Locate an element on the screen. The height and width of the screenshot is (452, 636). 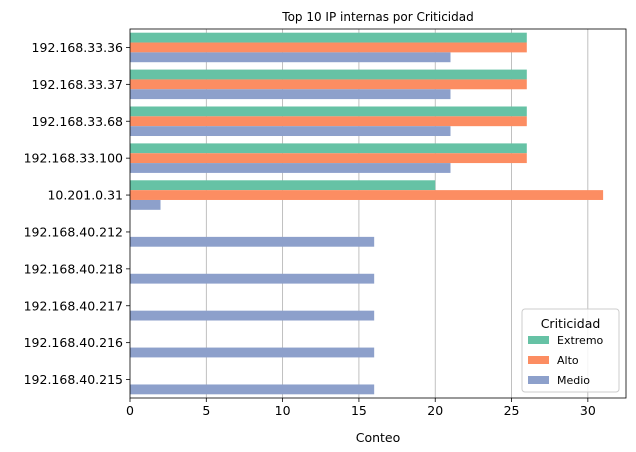
legend-swatch-medio is located at coordinates (538, 380).